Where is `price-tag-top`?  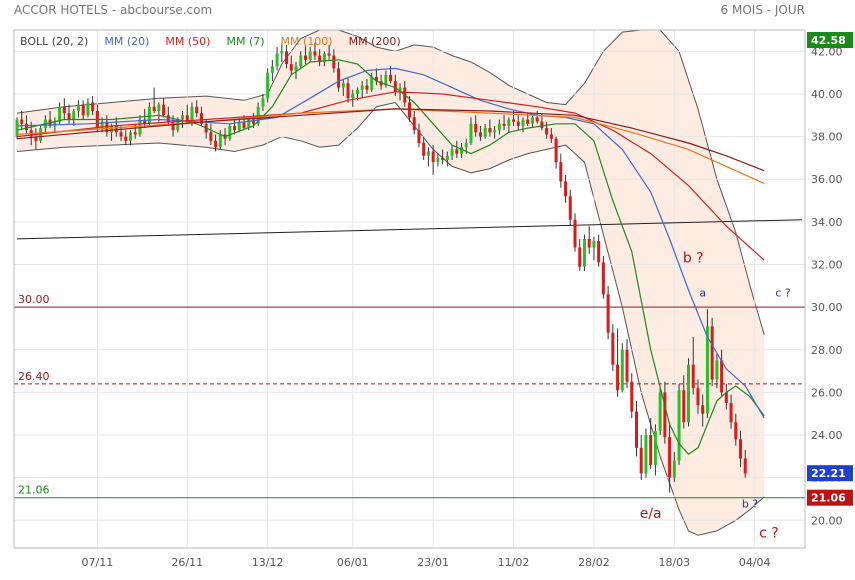 price-tag-top is located at coordinates (830, 40).